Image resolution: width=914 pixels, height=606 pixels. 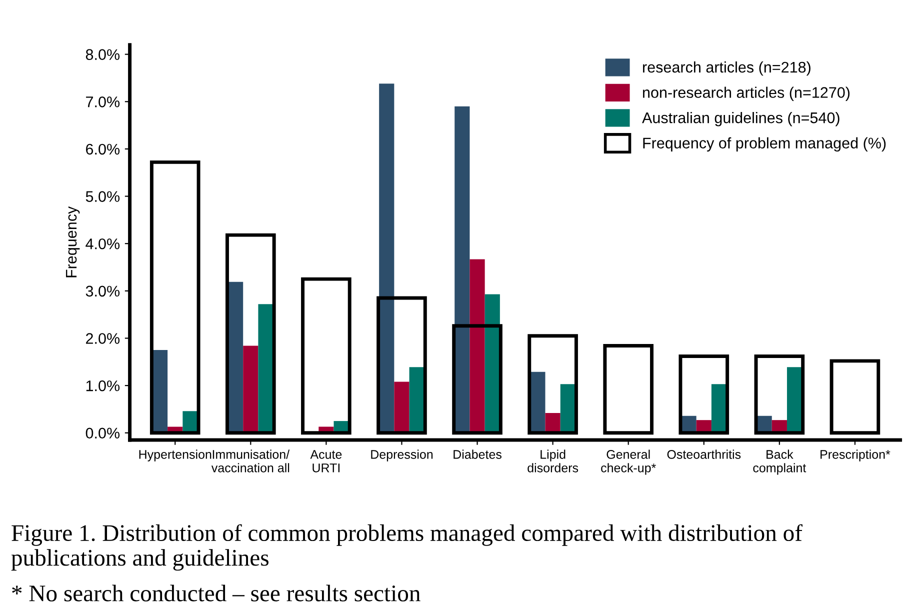 What do you see at coordinates (103, 433) in the screenshot?
I see `y-tick-label: 0.0%` at bounding box center [103, 433].